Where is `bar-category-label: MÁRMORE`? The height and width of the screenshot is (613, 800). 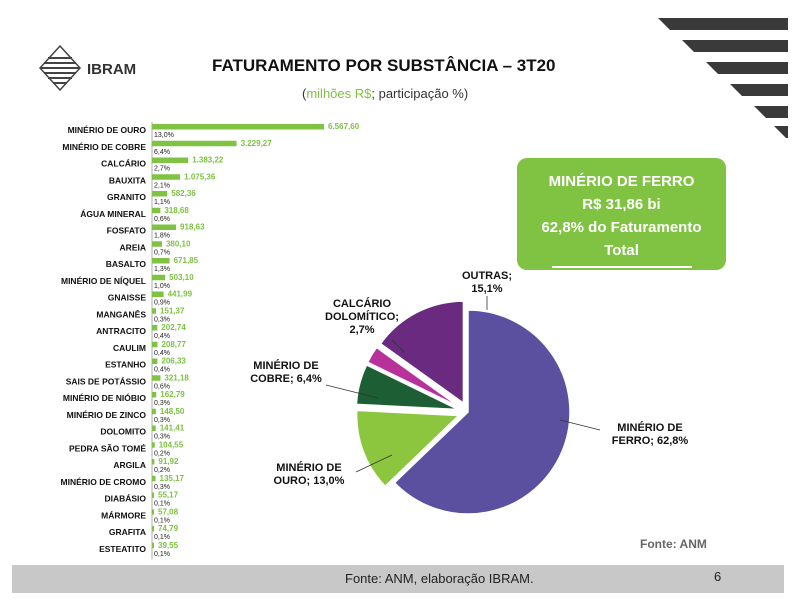 bar-category-label: MÁRMORE is located at coordinates (123, 515).